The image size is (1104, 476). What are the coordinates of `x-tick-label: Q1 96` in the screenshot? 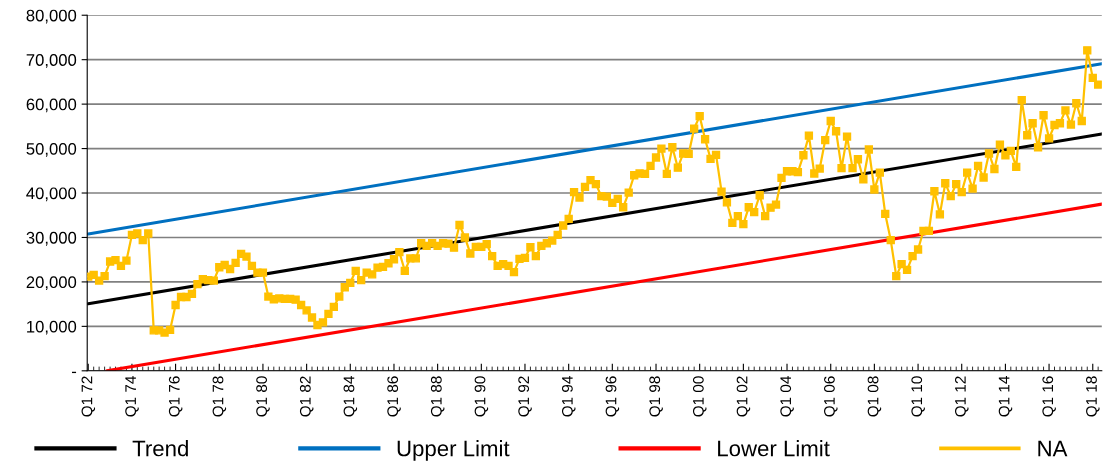 It's located at (612, 396).